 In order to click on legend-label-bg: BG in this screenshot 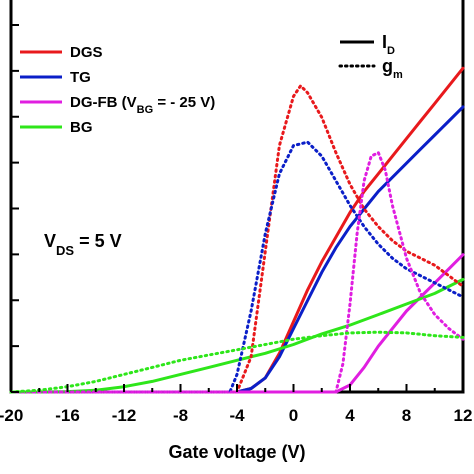, I will do `click(81, 127)`.